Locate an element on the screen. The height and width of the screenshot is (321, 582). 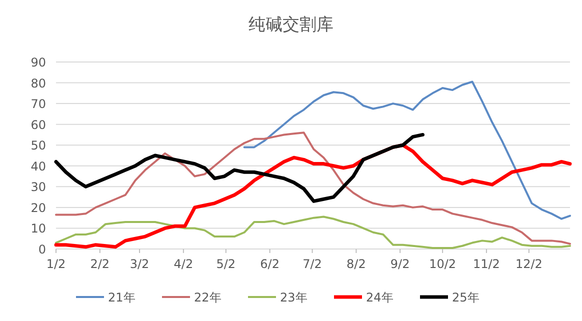
x-tick-label: 7/2 is located at coordinates (312, 264).